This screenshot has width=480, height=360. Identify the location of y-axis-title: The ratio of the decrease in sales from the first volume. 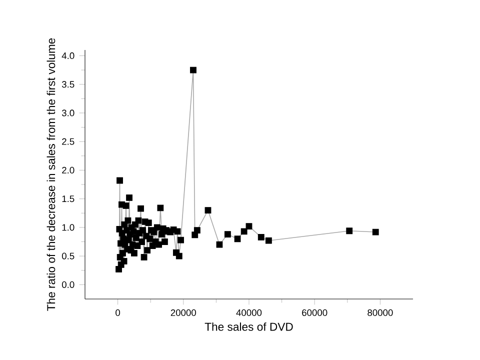
(51, 174).